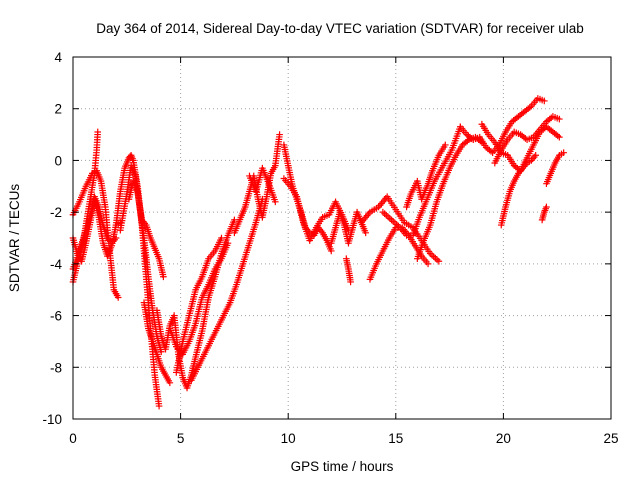 This screenshot has height=480, width=640. What do you see at coordinates (342, 466) in the screenshot?
I see `x-axis-label: GPS time / hours` at bounding box center [342, 466].